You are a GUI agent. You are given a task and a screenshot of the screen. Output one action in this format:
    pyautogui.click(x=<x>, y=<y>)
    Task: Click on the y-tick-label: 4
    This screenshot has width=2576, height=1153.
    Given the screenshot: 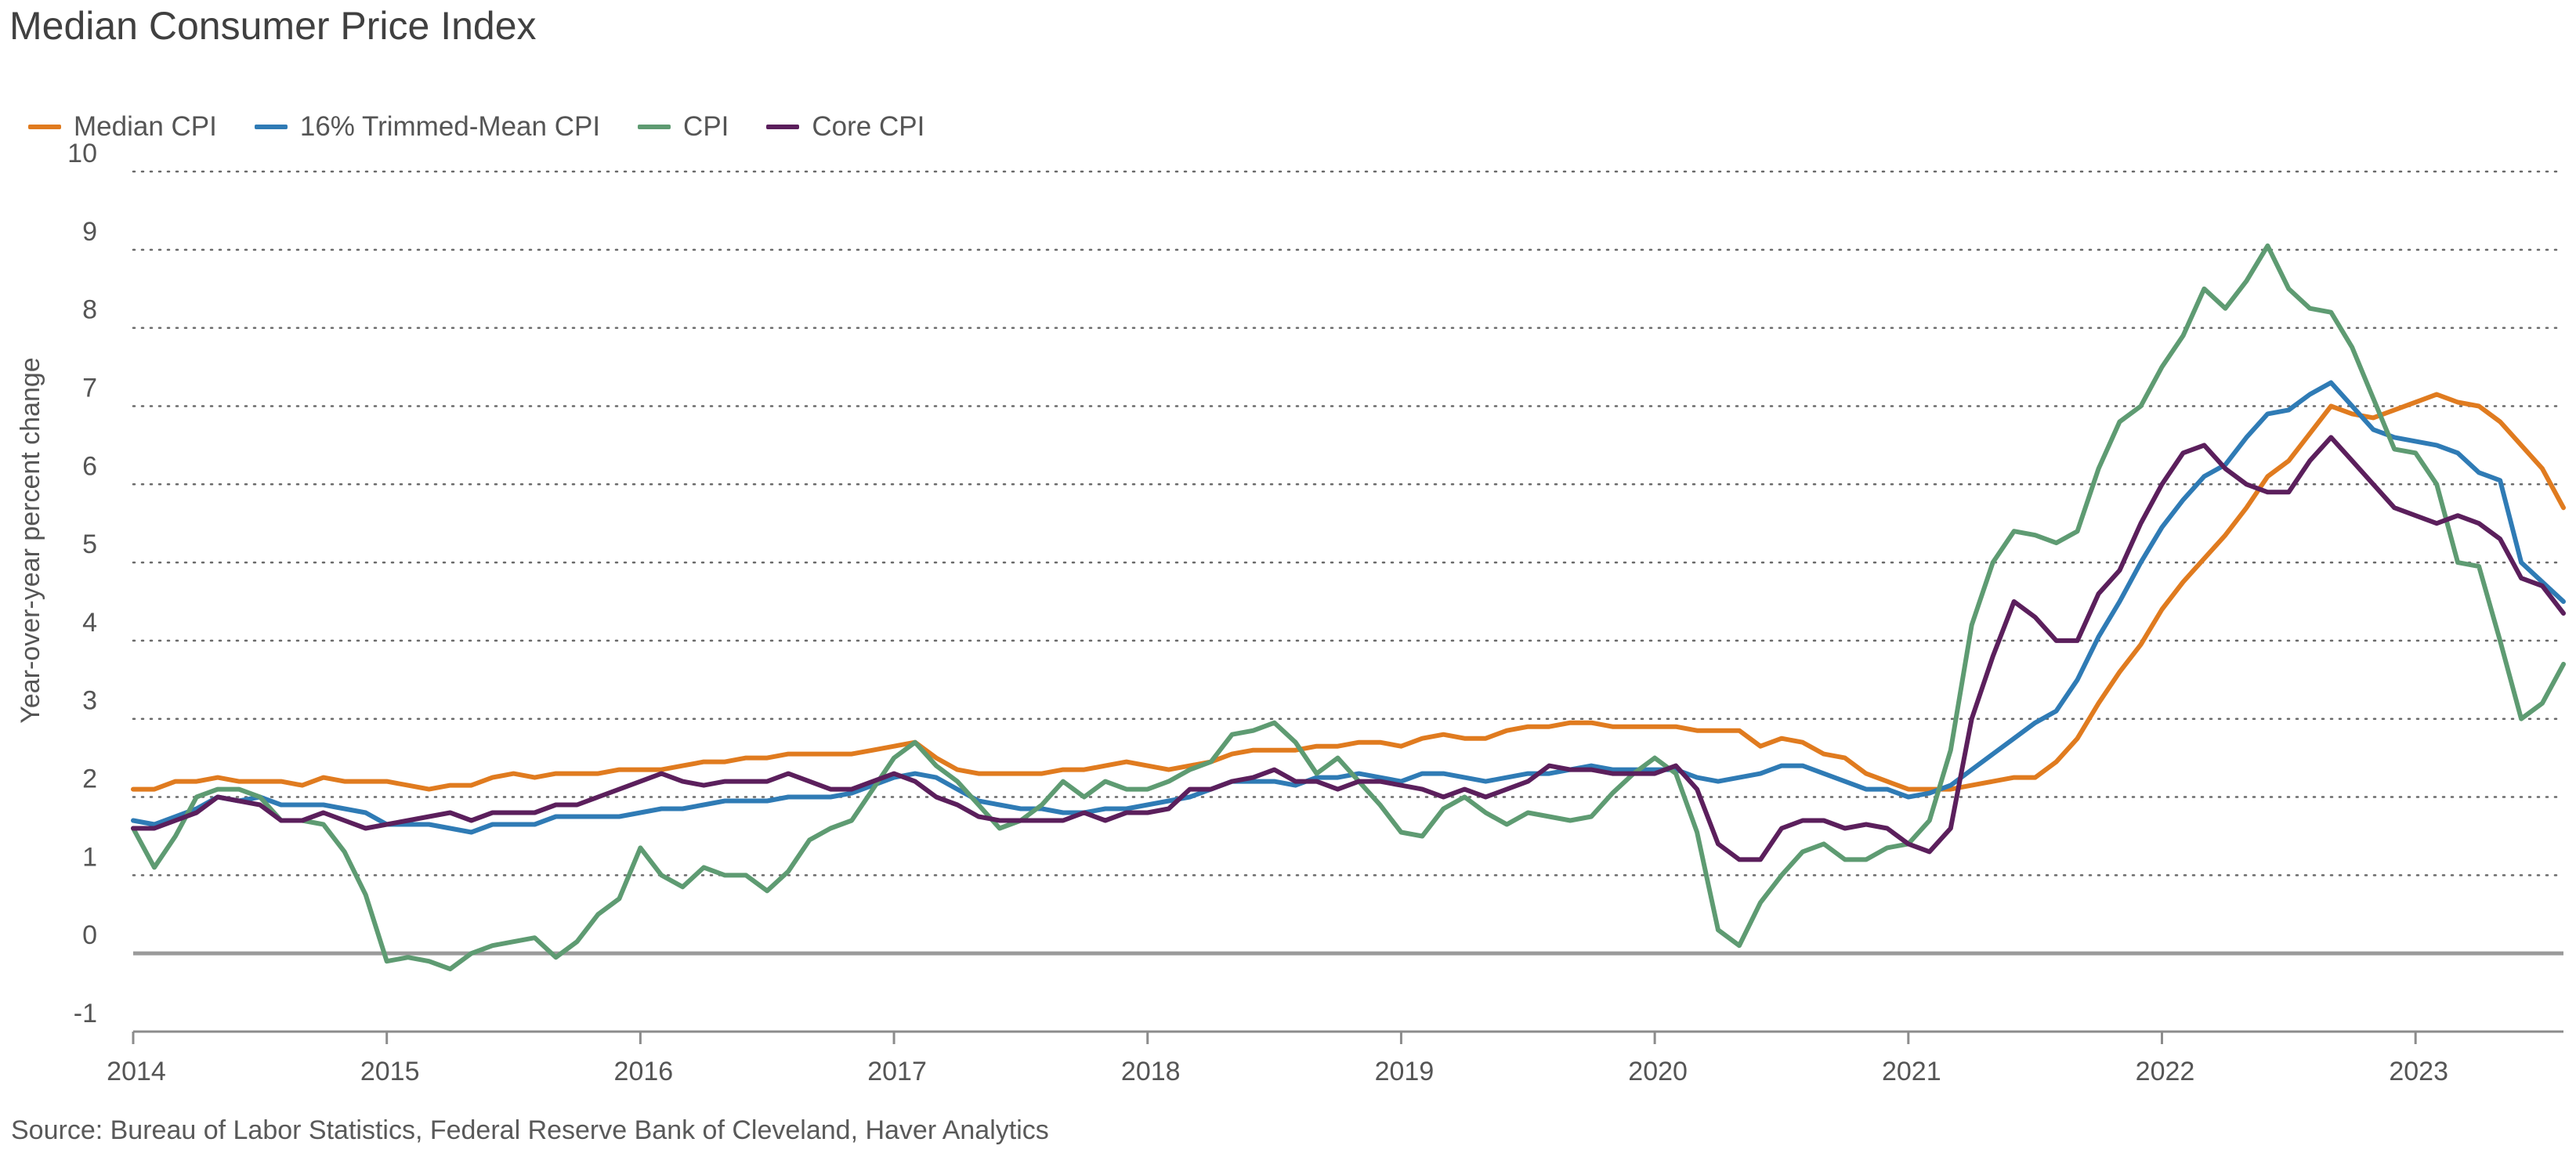 What is the action you would take?
    pyautogui.click(x=89, y=623)
    